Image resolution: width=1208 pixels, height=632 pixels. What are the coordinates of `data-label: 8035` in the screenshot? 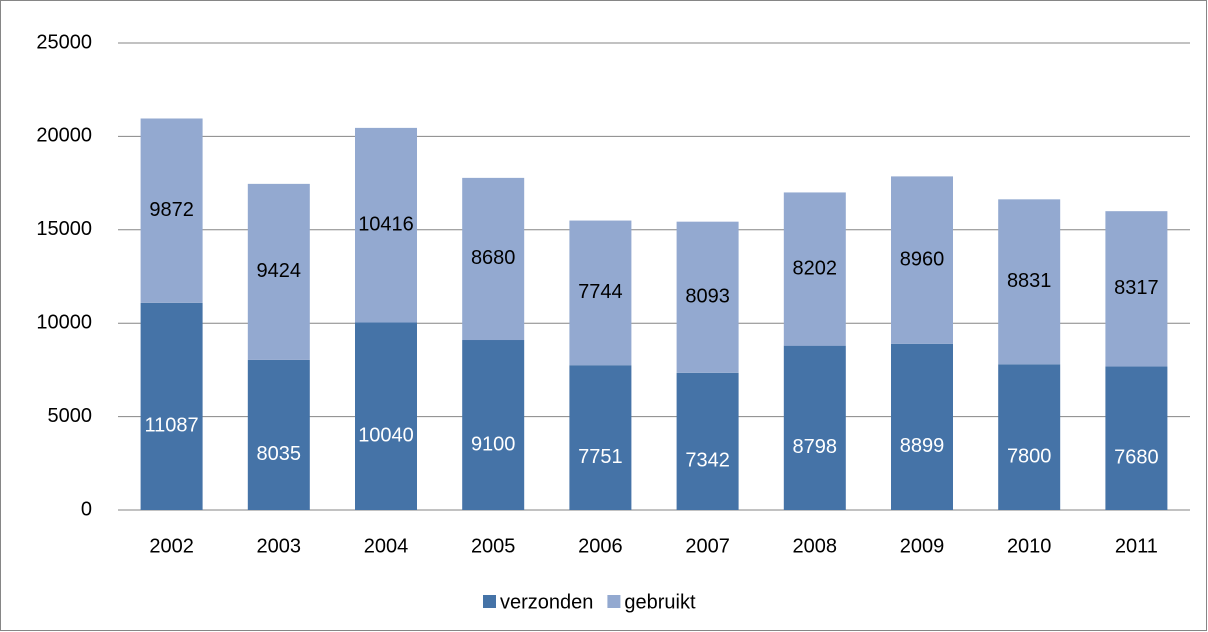 It's located at (279, 454).